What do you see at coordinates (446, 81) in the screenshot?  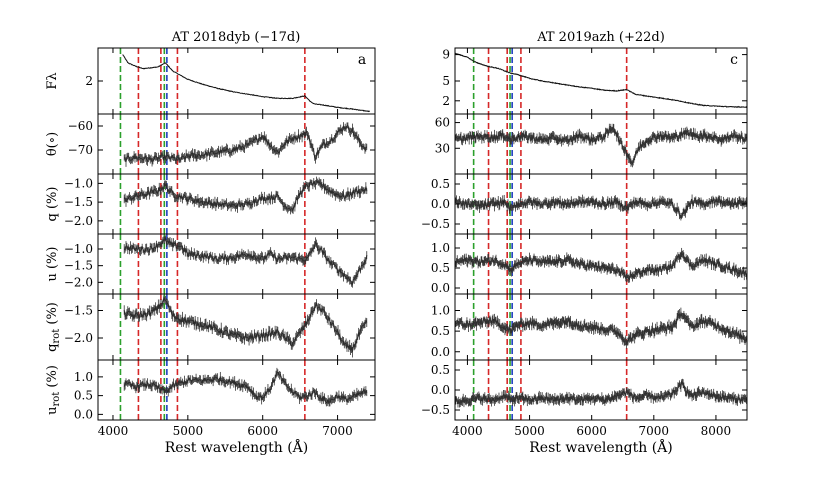 I see `y-tick-label: 5` at bounding box center [446, 81].